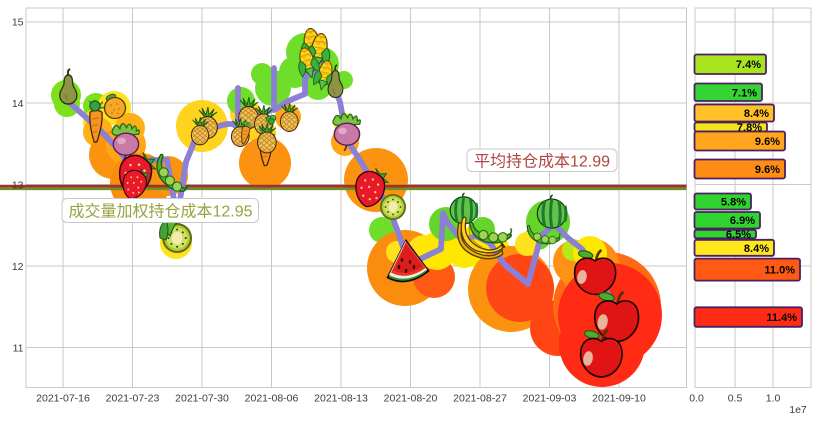 The height and width of the screenshot is (422, 813). Describe the element at coordinates (18, 267) in the screenshot. I see `svg-text: 12` at that location.